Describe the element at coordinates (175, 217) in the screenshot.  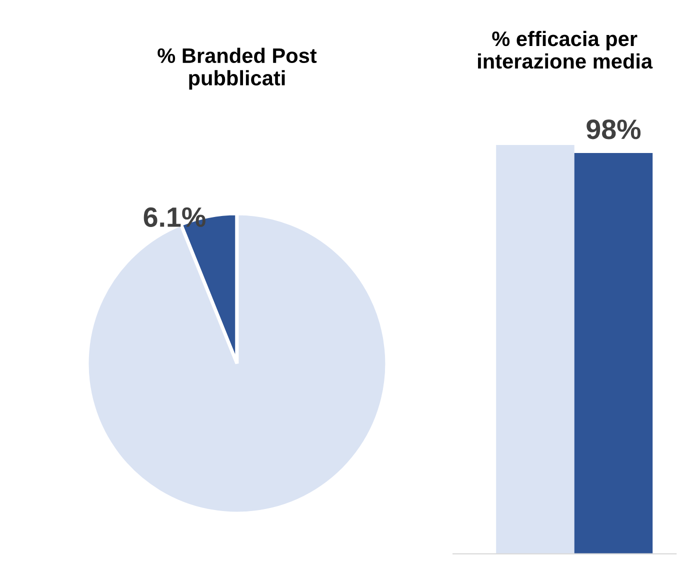
I see `data-label: 6.1%` at that location.